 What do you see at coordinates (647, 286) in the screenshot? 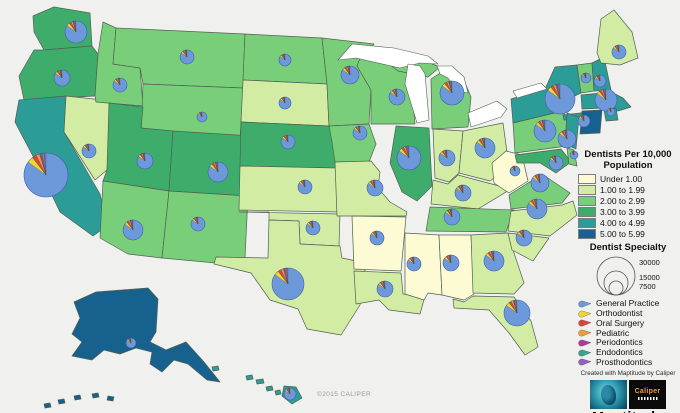
I see `size-circle-label: 7500` at bounding box center [647, 286].